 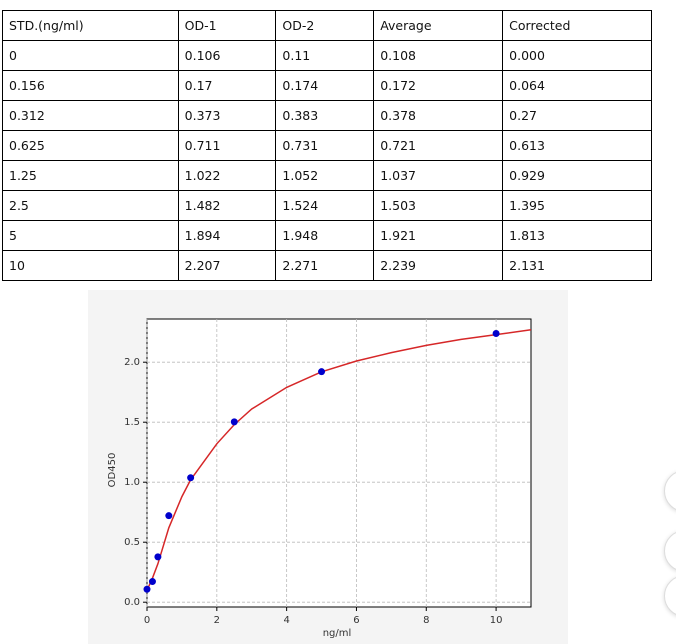 What do you see at coordinates (577, 175) in the screenshot?
I see `table-cell: 0.929` at bounding box center [577, 175].